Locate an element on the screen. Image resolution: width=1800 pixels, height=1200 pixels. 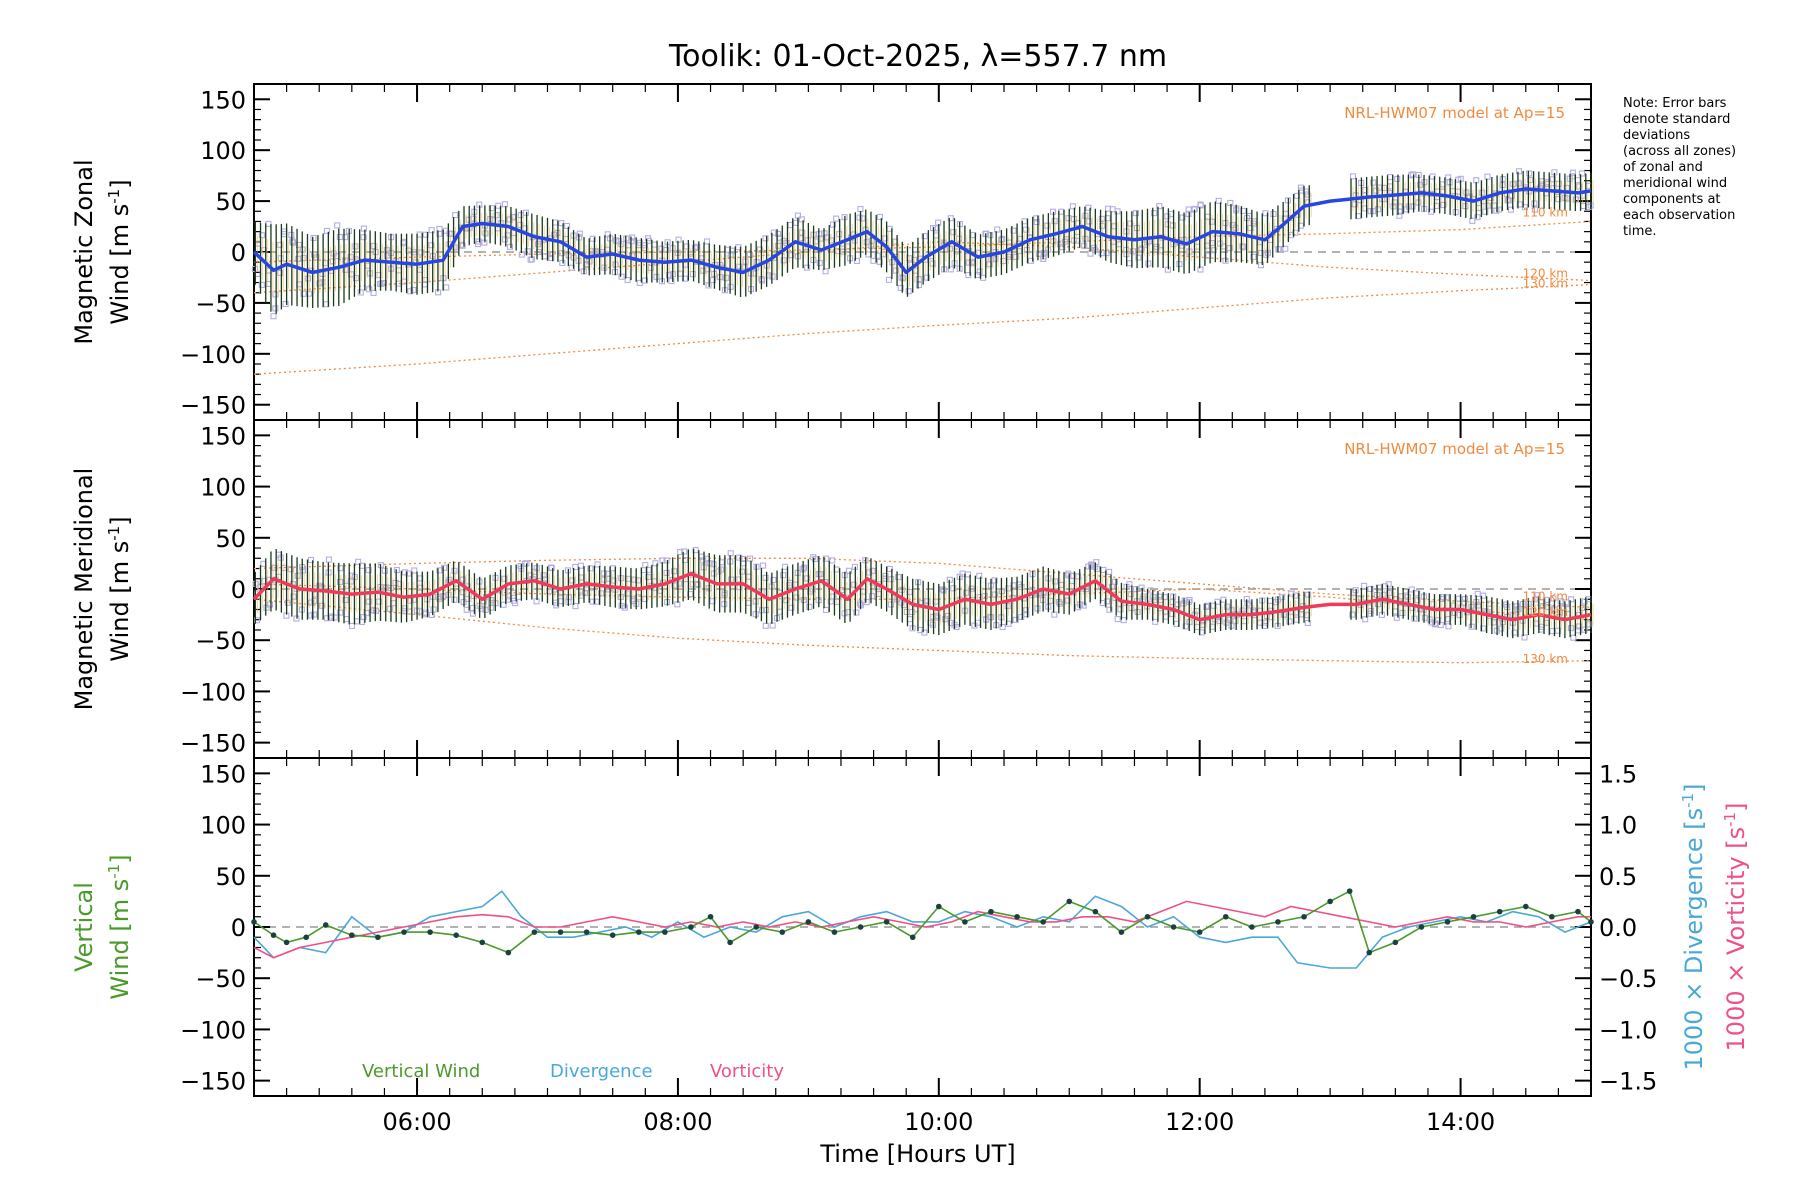
x-tick-label: 10:00 is located at coordinates (938, 1122).